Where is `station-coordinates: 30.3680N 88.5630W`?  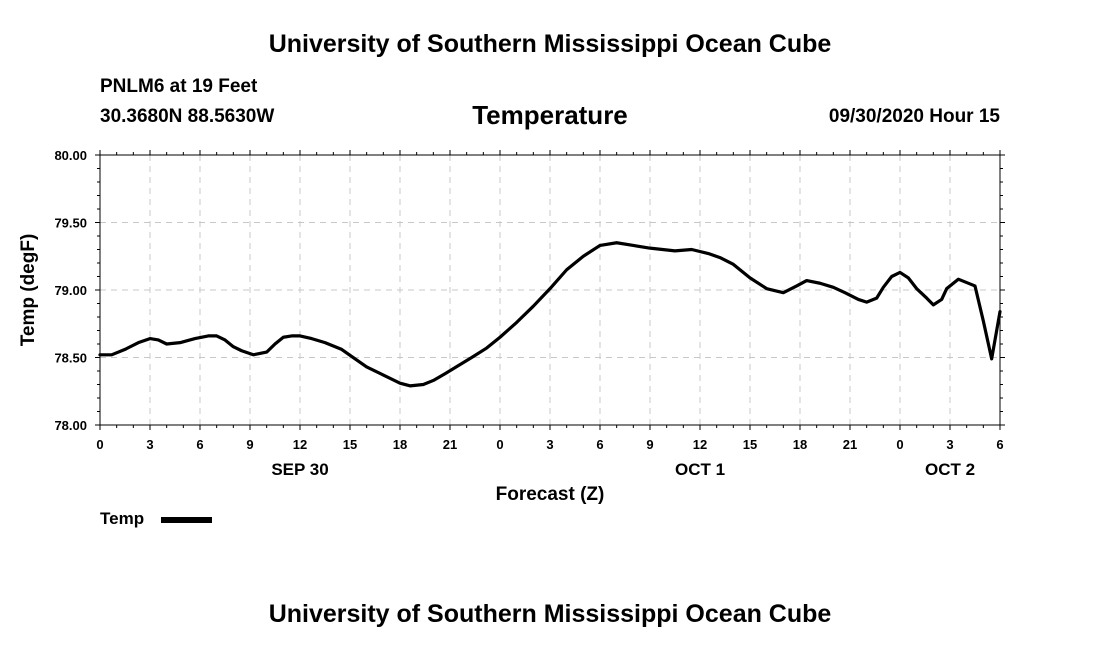
station-coordinates: 30.3680N 88.5630W is located at coordinates (187, 116).